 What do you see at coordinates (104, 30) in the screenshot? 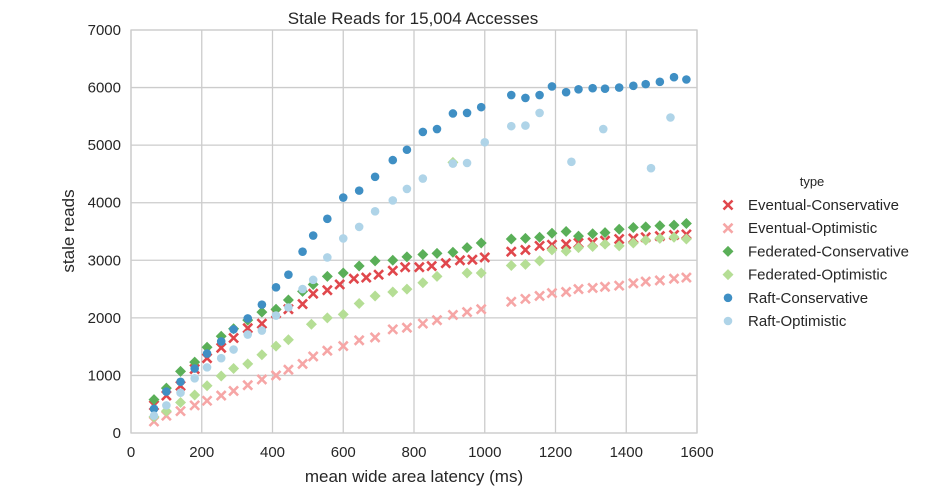
I see `y-tick-label: 7000` at bounding box center [104, 30].